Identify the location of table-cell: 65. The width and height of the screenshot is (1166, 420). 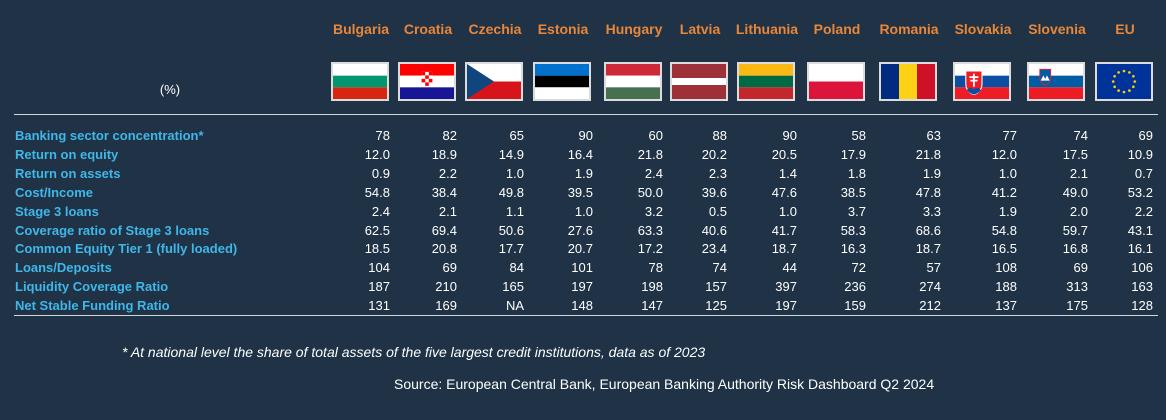
(516, 135).